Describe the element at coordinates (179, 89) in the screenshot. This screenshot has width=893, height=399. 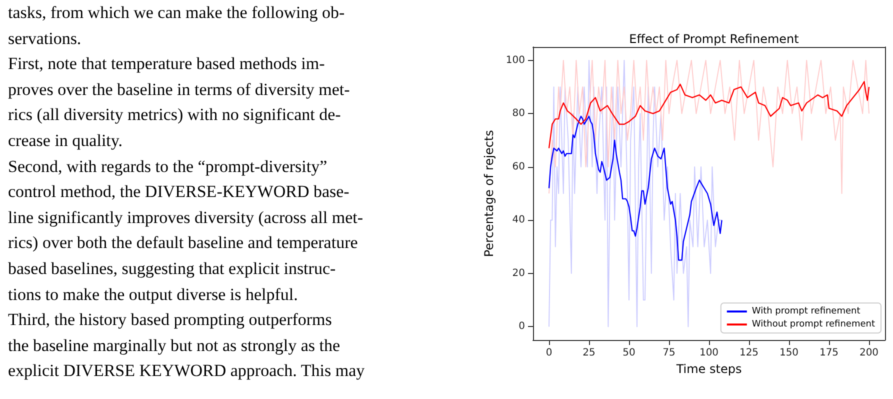
I see `text: proves over the baseline in terms of diversity met-` at that location.